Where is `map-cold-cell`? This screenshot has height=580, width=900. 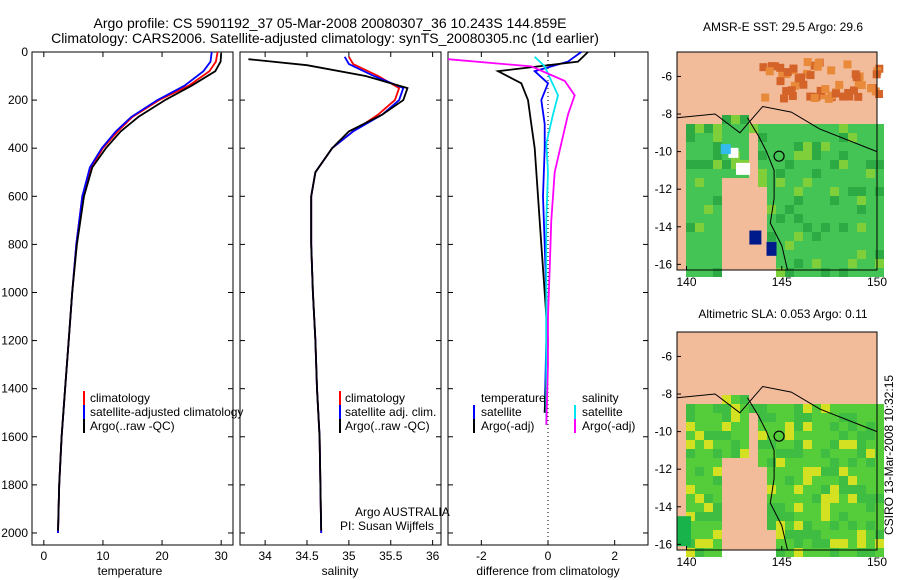
map-cold-cell is located at coordinates (755, 237).